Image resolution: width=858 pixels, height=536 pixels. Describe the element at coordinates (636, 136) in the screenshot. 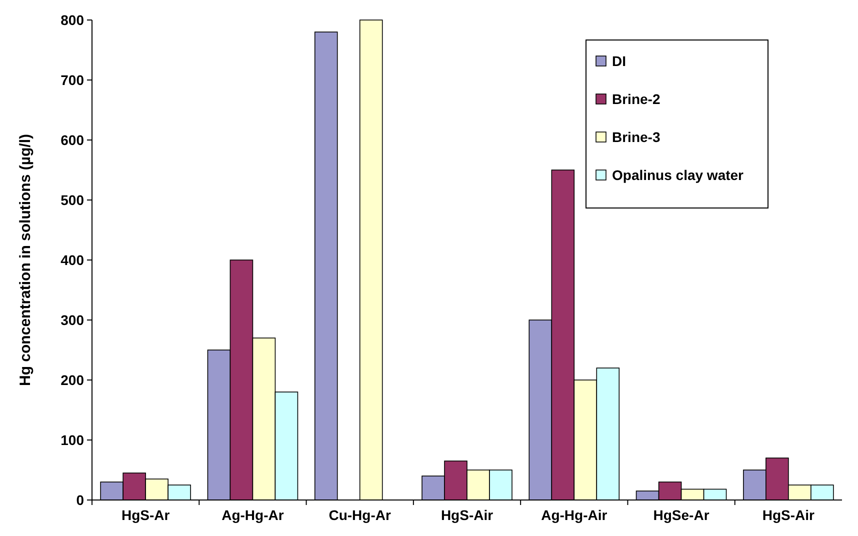

I see `legend-label: Brine-3` at that location.